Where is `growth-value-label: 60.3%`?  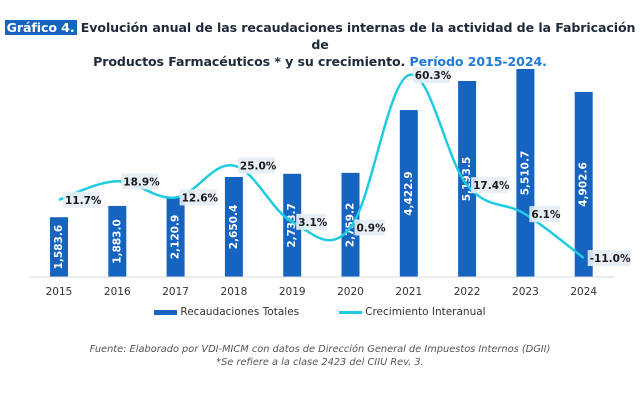 growth-value-label: 60.3% is located at coordinates (433, 76).